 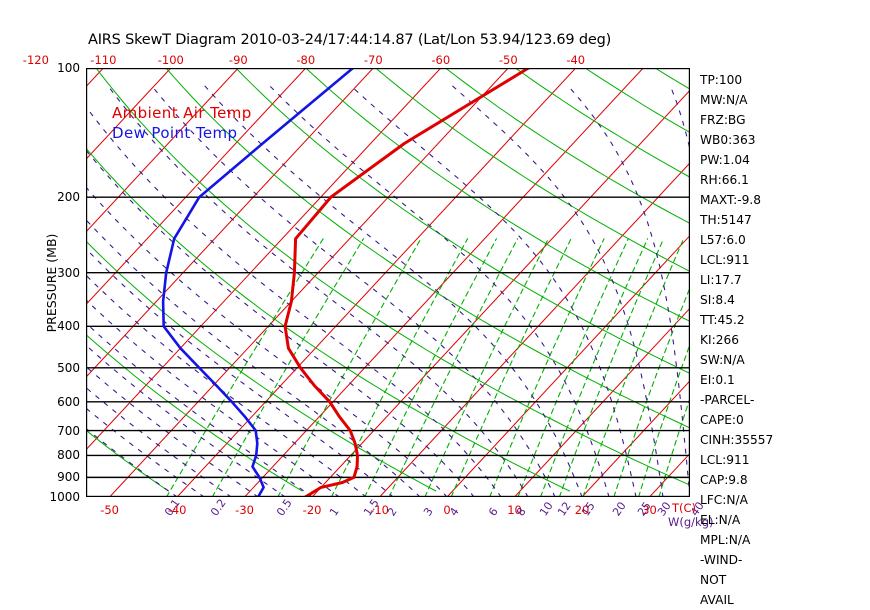 What do you see at coordinates (649, 510) in the screenshot?
I see `bottom-temp-tick: 30` at bounding box center [649, 510].